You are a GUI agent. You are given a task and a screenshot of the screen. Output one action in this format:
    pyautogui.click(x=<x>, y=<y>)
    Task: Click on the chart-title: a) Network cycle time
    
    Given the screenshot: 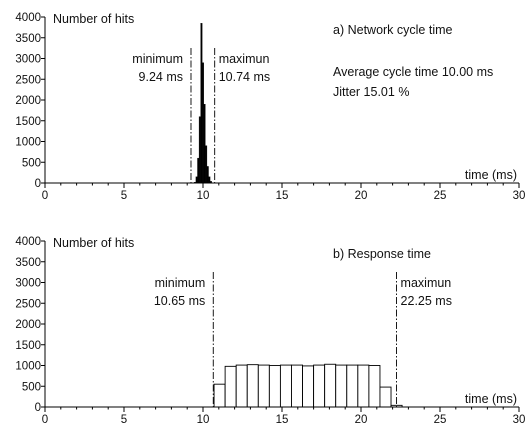 What is the action you would take?
    pyautogui.click(x=393, y=30)
    